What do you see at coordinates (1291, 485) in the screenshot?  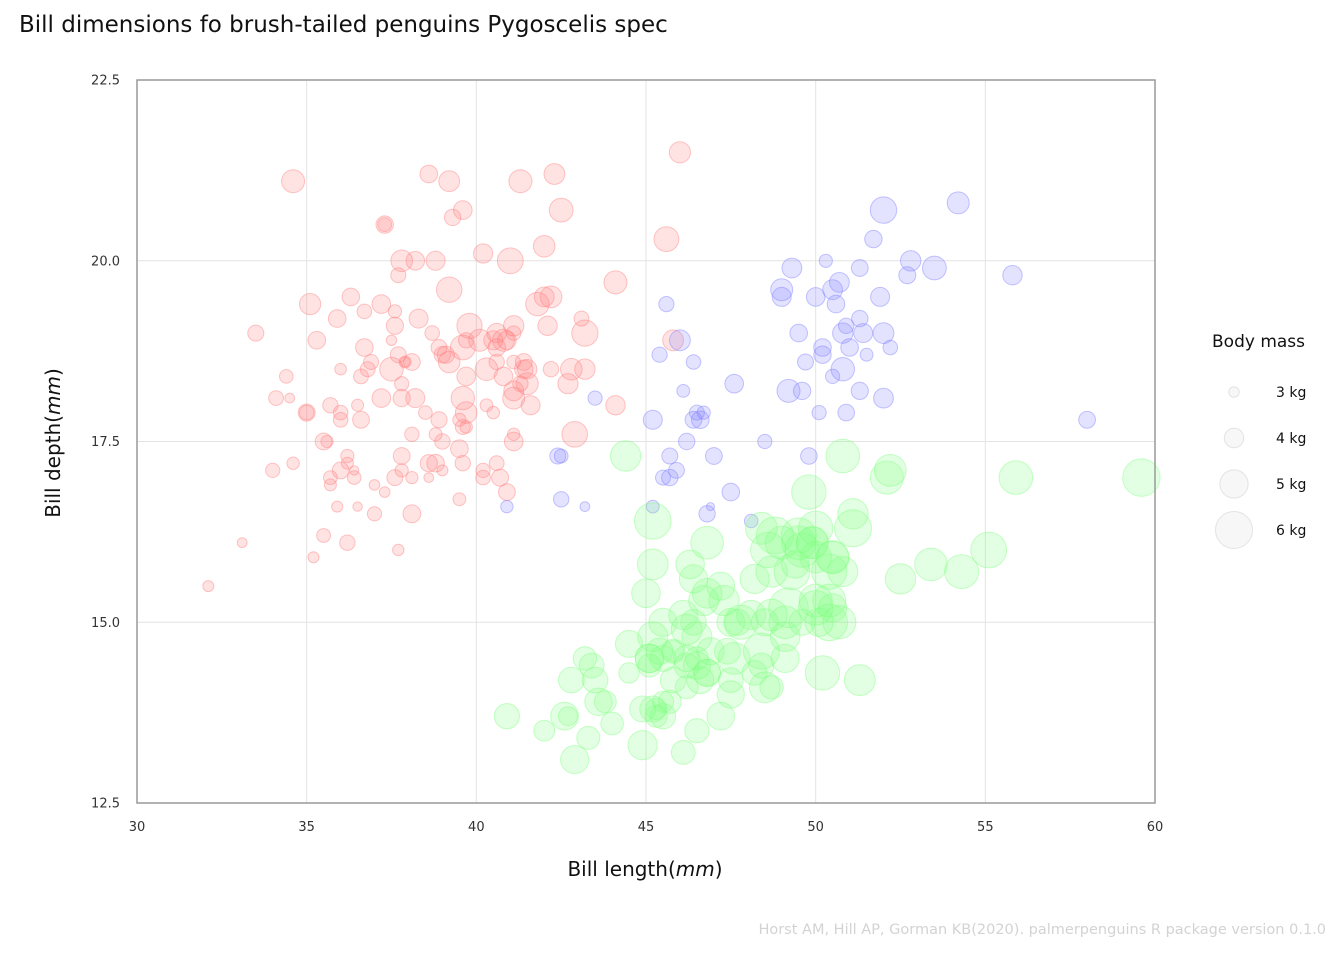 I see `legend-size-label: 5 kg` at bounding box center [1291, 485].